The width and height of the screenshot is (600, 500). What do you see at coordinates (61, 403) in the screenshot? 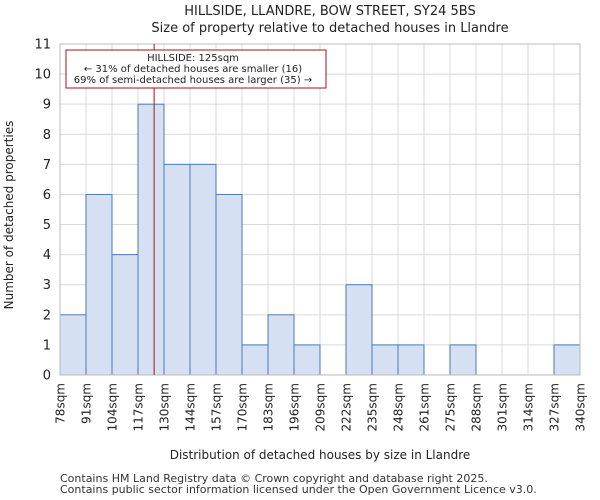
I see `x-tick-label: 78sqm` at bounding box center [61, 403].